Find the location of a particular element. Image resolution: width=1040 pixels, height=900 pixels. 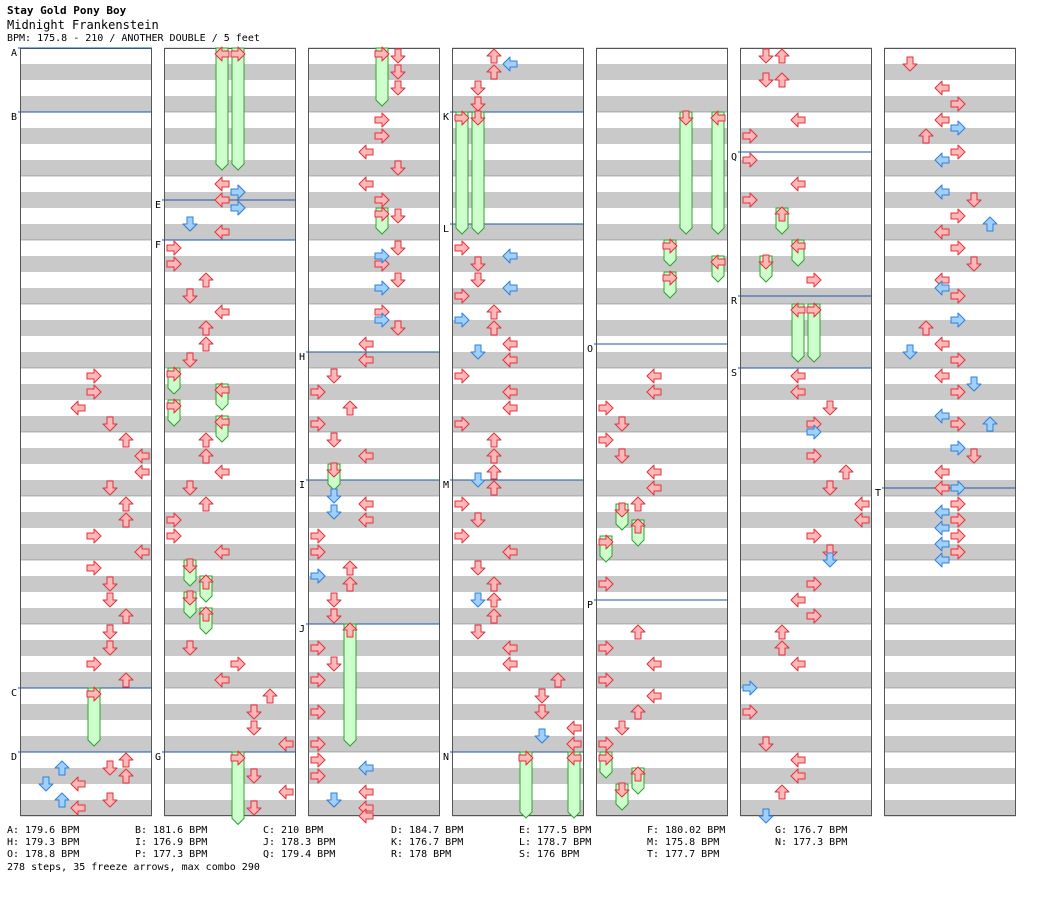

bpm-entry: S: 176 BPM is located at coordinates (549, 854).